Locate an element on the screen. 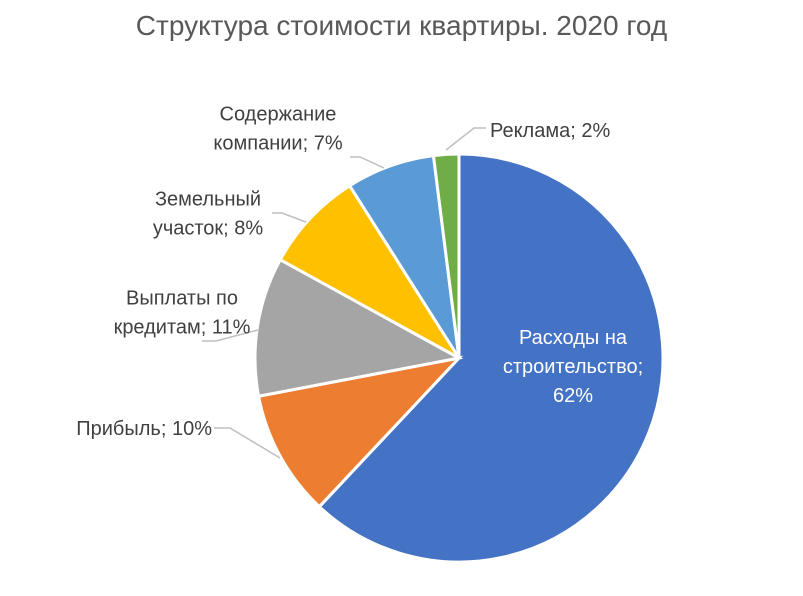 Image resolution: width=803 pixels, height=596 pixels. slice-label: Реклама; 2% is located at coordinates (550, 131).